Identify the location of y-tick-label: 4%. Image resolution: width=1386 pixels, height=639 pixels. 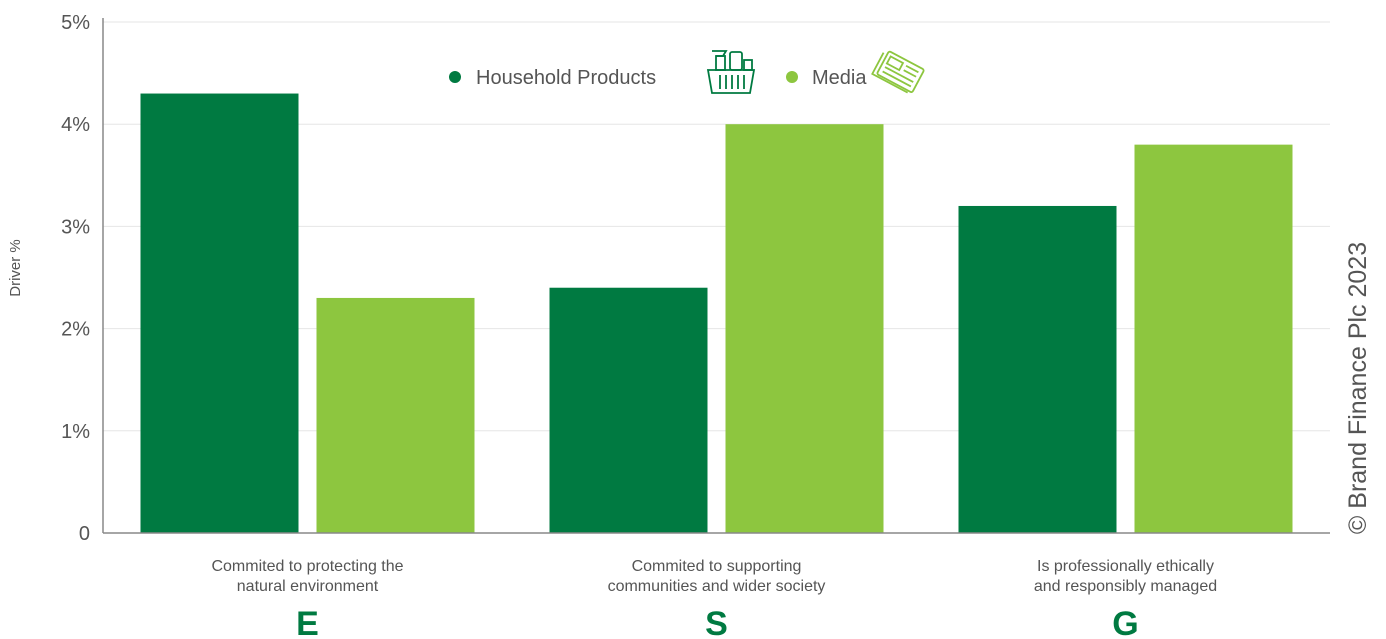
(75, 125).